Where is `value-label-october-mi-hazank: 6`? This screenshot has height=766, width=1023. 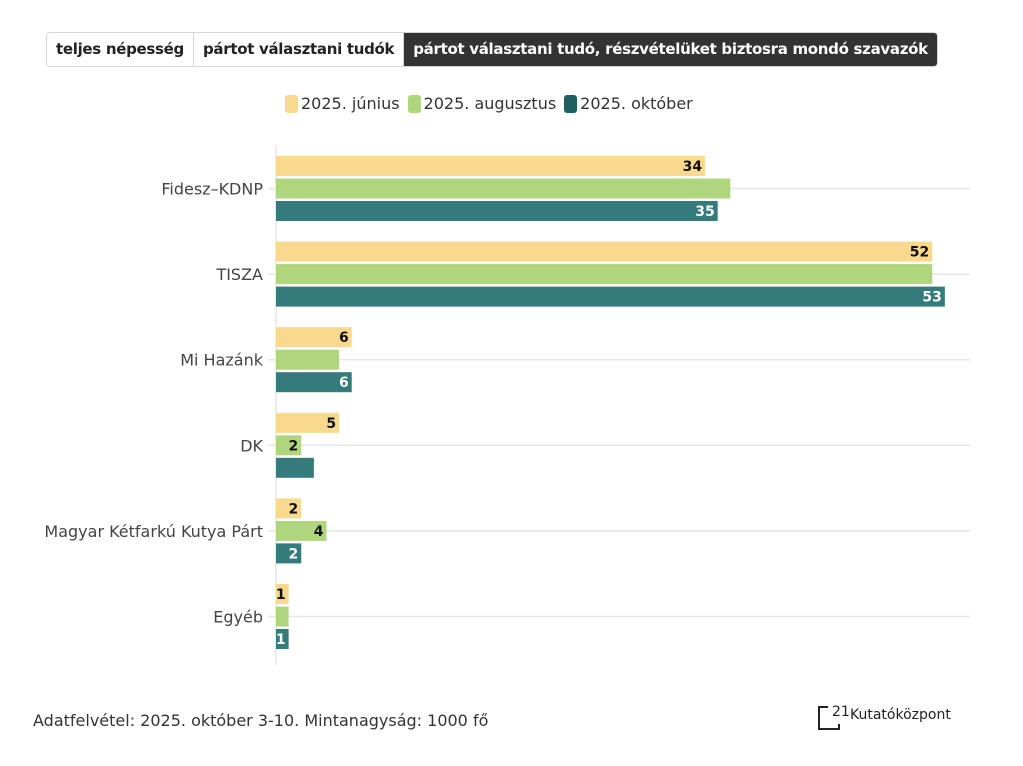
value-label-october-mi-hazank: 6 is located at coordinates (344, 383).